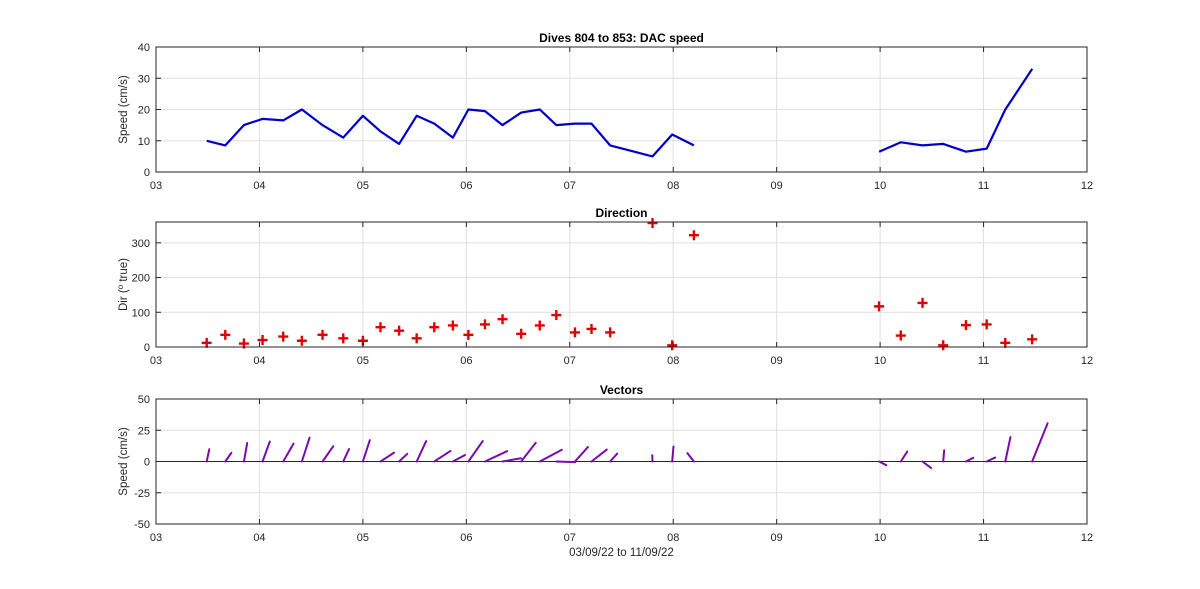 The width and height of the screenshot is (1200, 589). I want to click on speed-y-tick-label: 40, so click(144, 48).